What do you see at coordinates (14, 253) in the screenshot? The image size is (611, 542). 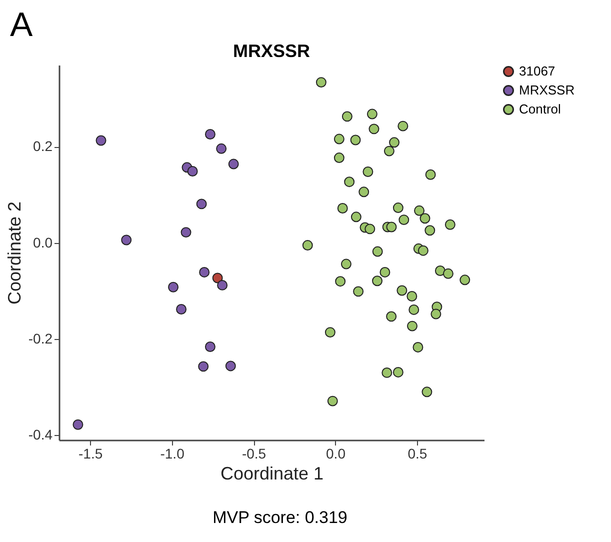 I see `y-axis-title: Coordinate 2` at bounding box center [14, 253].